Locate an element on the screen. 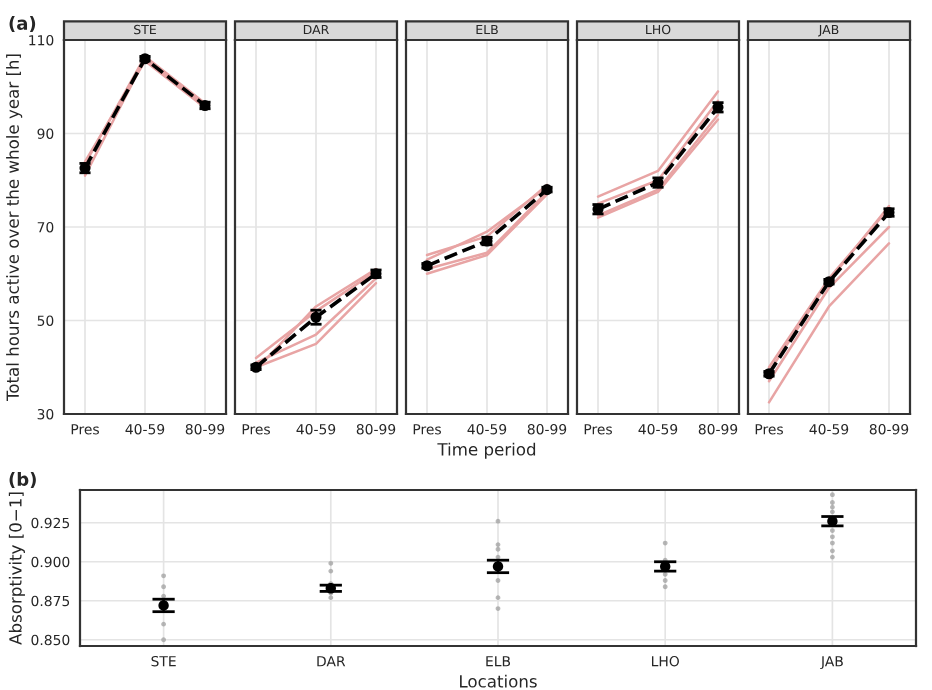  y-axis-title: Absorptivity [0−1] is located at coordinates (16, 568).